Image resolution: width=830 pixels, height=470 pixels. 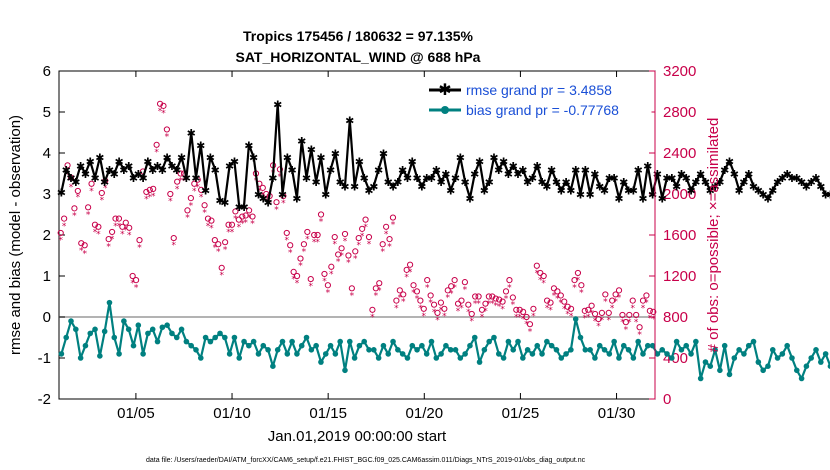 What do you see at coordinates (425, 413) in the screenshot?
I see `x-tick-label: 01/20` at bounding box center [425, 413].